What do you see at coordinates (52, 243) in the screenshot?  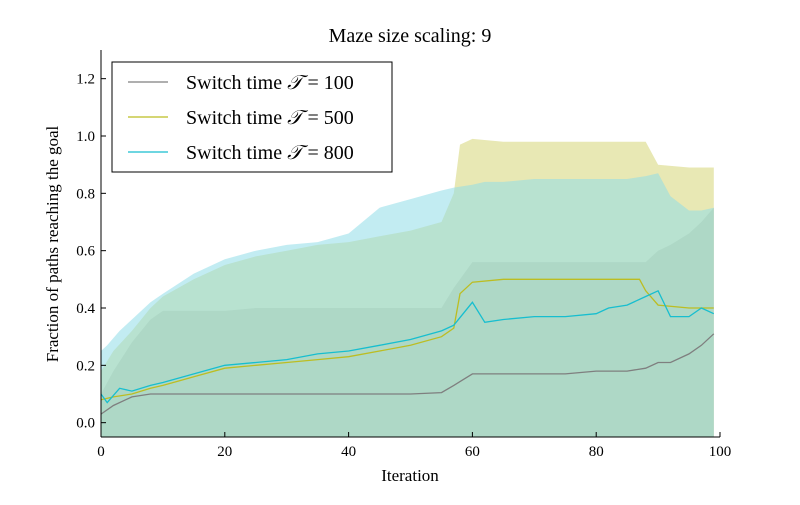 I see `y-axis-label: Fraction of paths reaching the goal` at bounding box center [52, 243].